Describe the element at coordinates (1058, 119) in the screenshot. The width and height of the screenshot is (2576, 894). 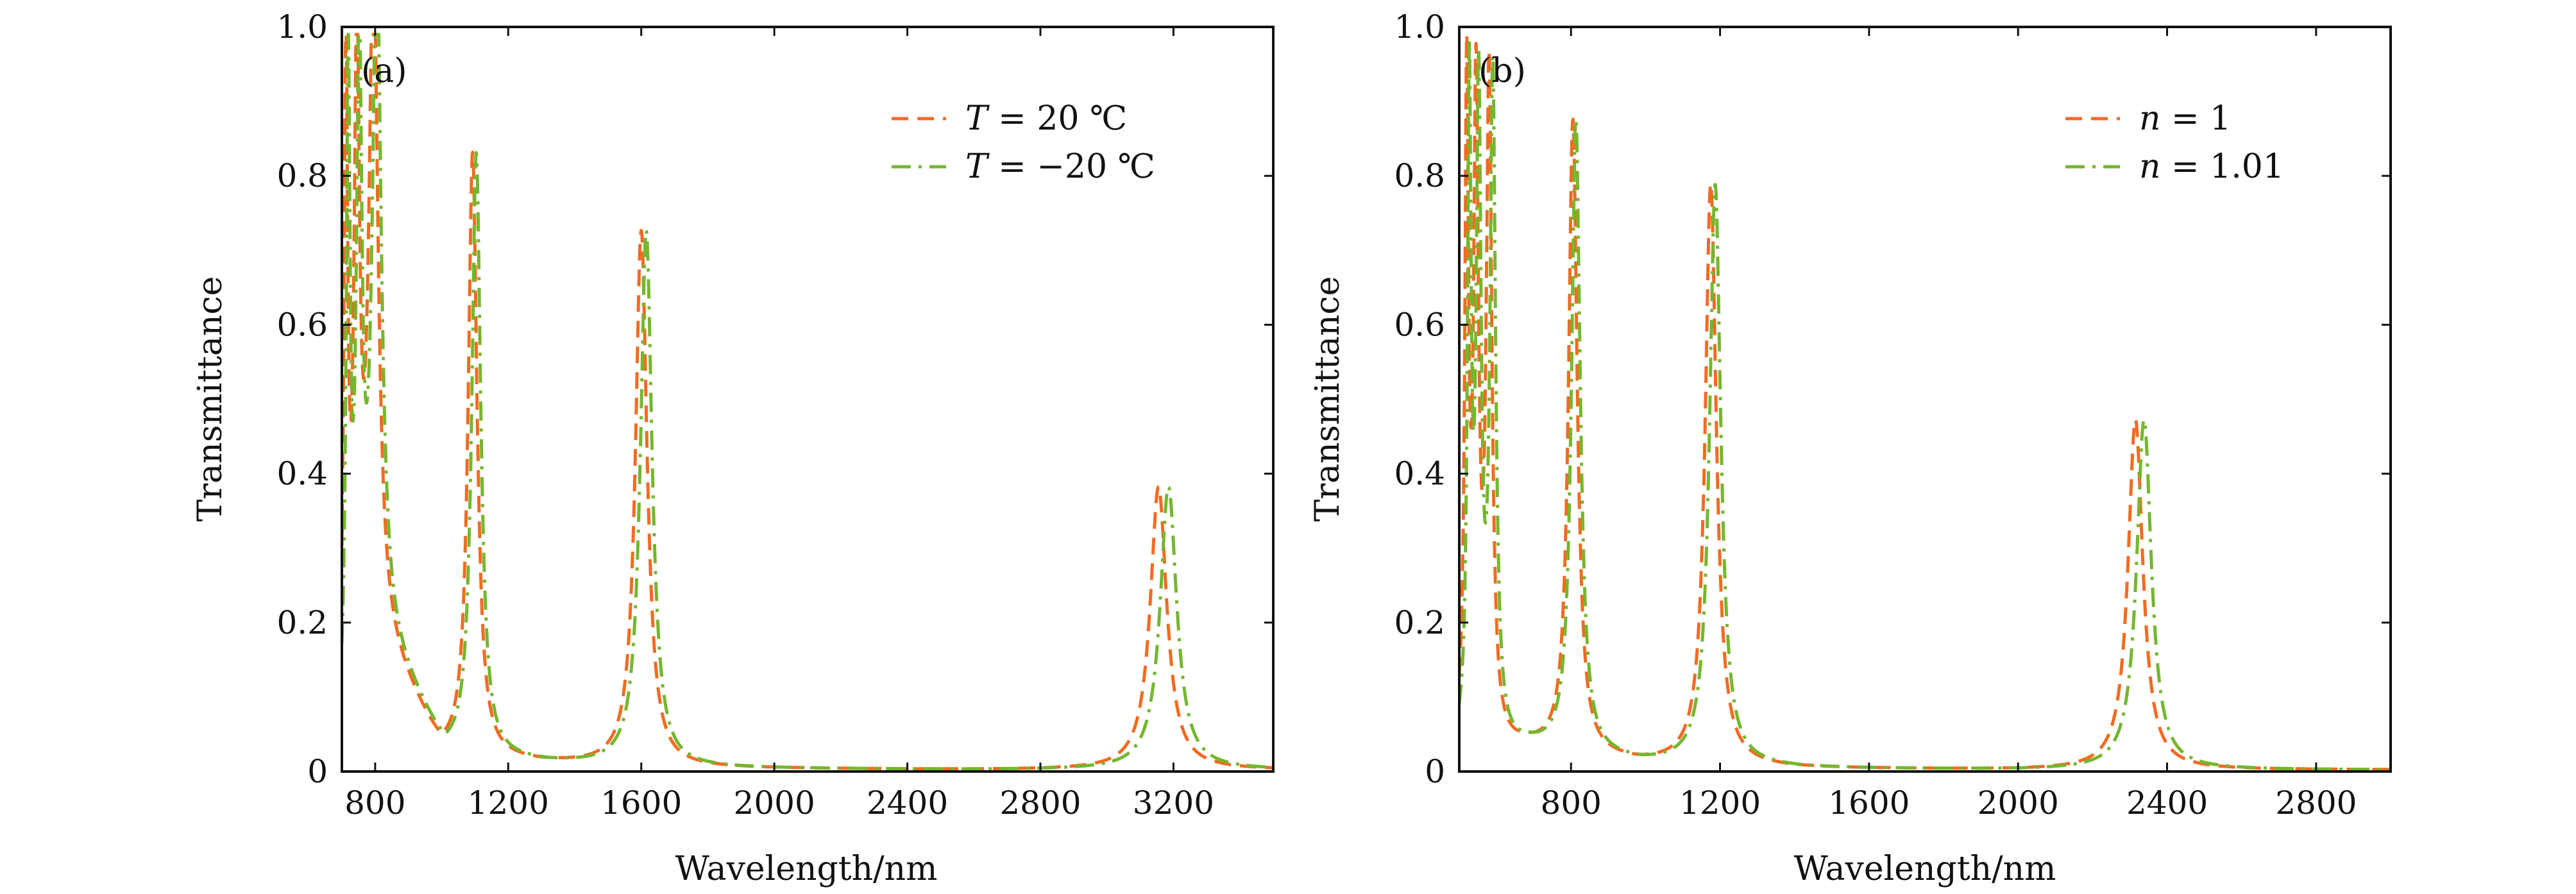
I see `legend-value: = 20 ℃` at that location.